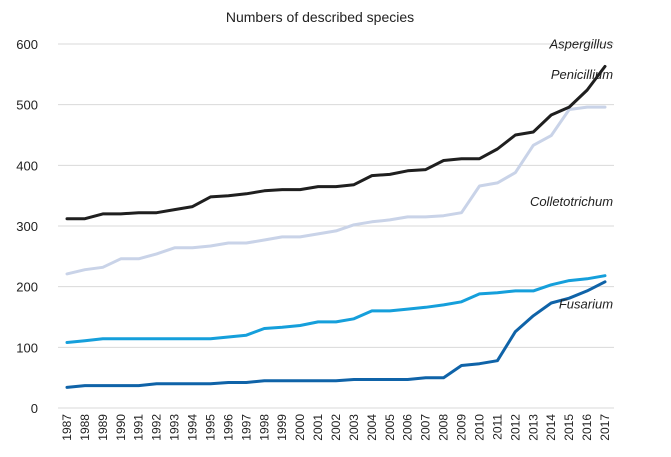 The image size is (671, 457). Describe the element at coordinates (121, 427) in the screenshot. I see `x-tick-label: 1990` at that location.